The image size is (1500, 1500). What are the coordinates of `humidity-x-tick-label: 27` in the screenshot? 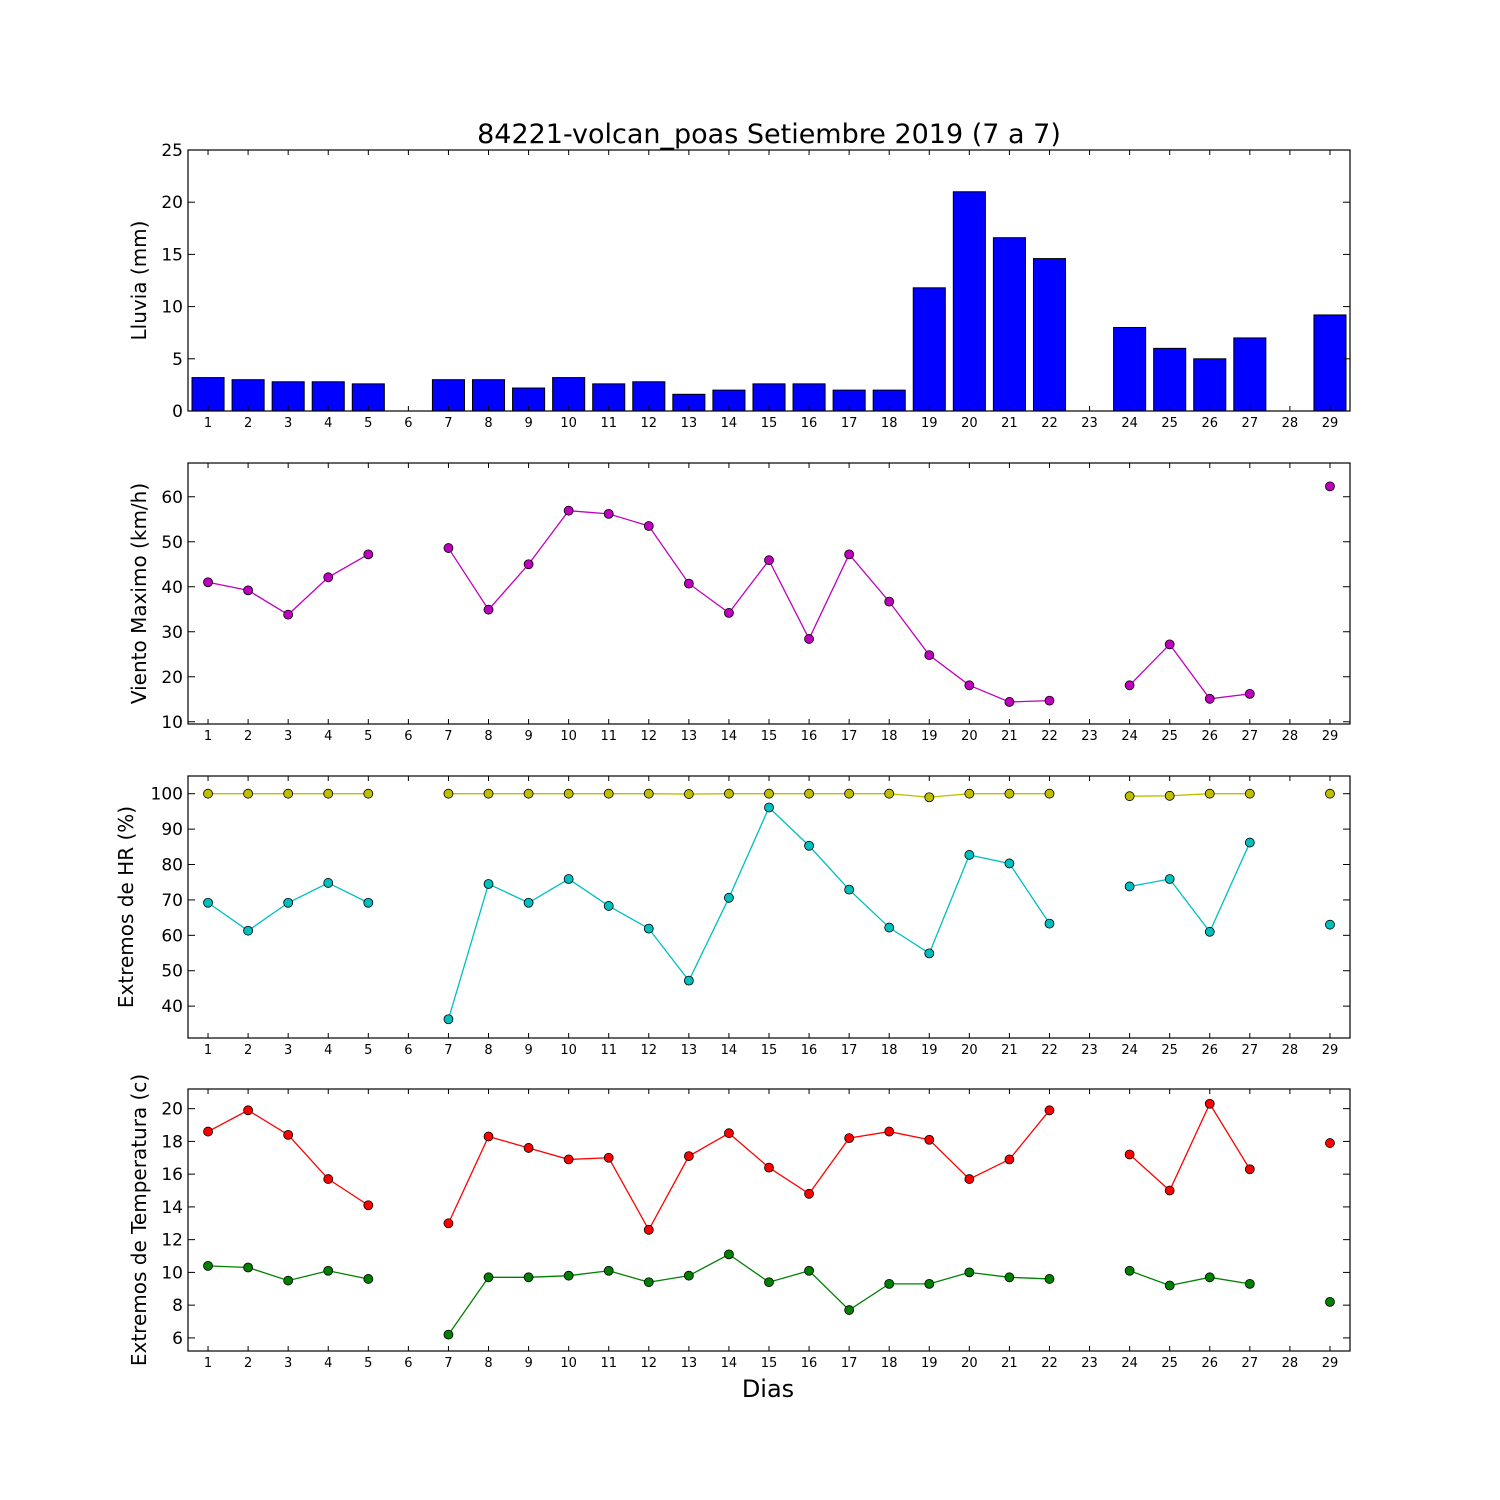 It's located at (1250, 1050).